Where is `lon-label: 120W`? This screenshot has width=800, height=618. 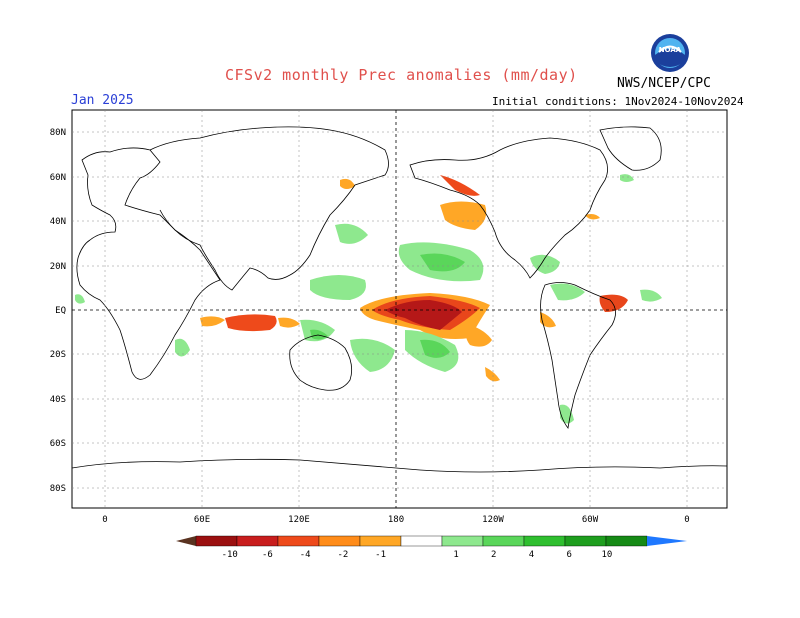 lon-label: 120W is located at coordinates (493, 520).